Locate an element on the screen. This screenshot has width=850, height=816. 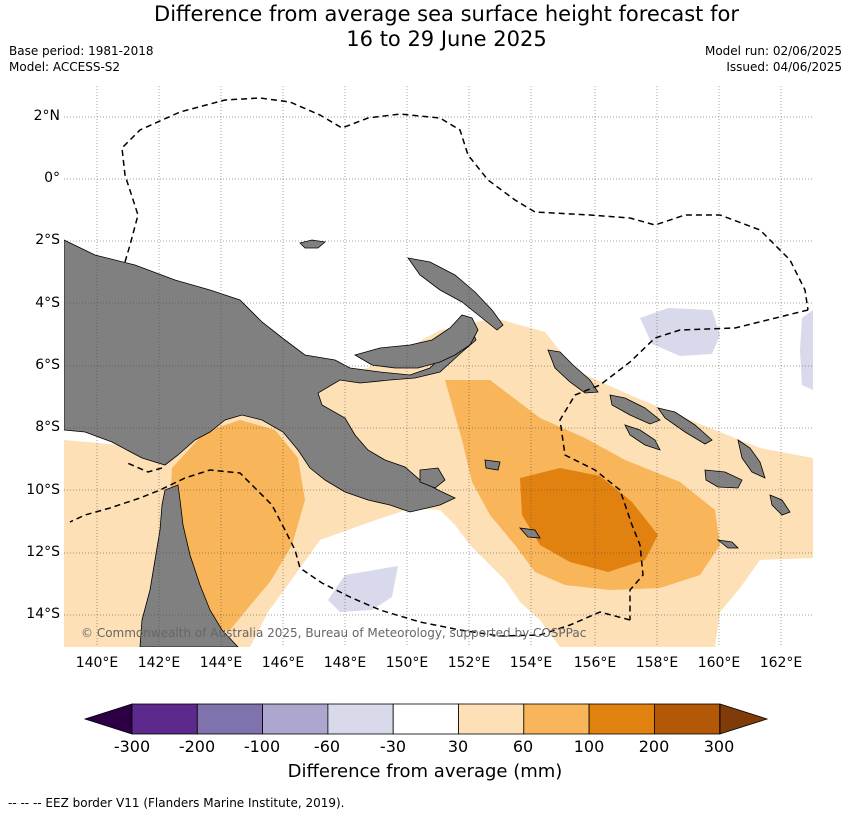
anomaly-60-100-west-area is located at coordinates (237, 526).